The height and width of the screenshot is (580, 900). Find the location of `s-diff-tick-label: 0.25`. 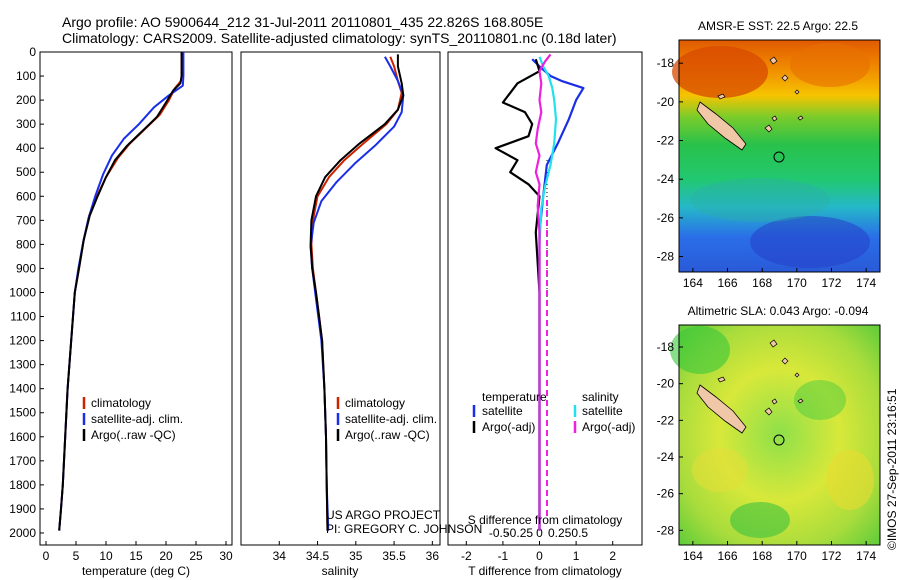

s-diff-tick-label: 0.25 is located at coordinates (560, 533).